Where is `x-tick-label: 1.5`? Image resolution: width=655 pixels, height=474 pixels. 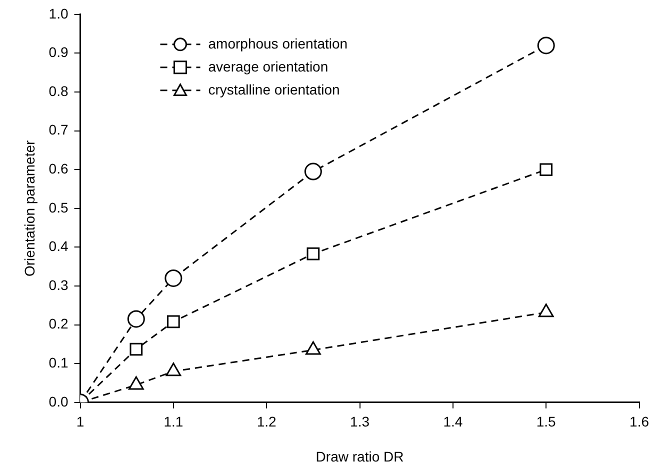 x-tick-label: 1.5 is located at coordinates (546, 422).